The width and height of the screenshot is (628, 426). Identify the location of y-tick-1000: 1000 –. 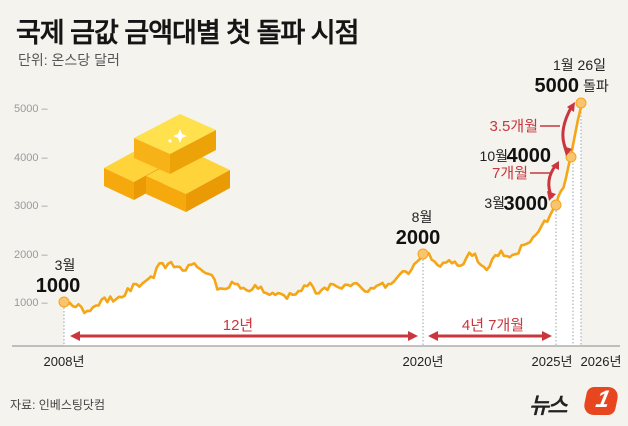
(31, 303).